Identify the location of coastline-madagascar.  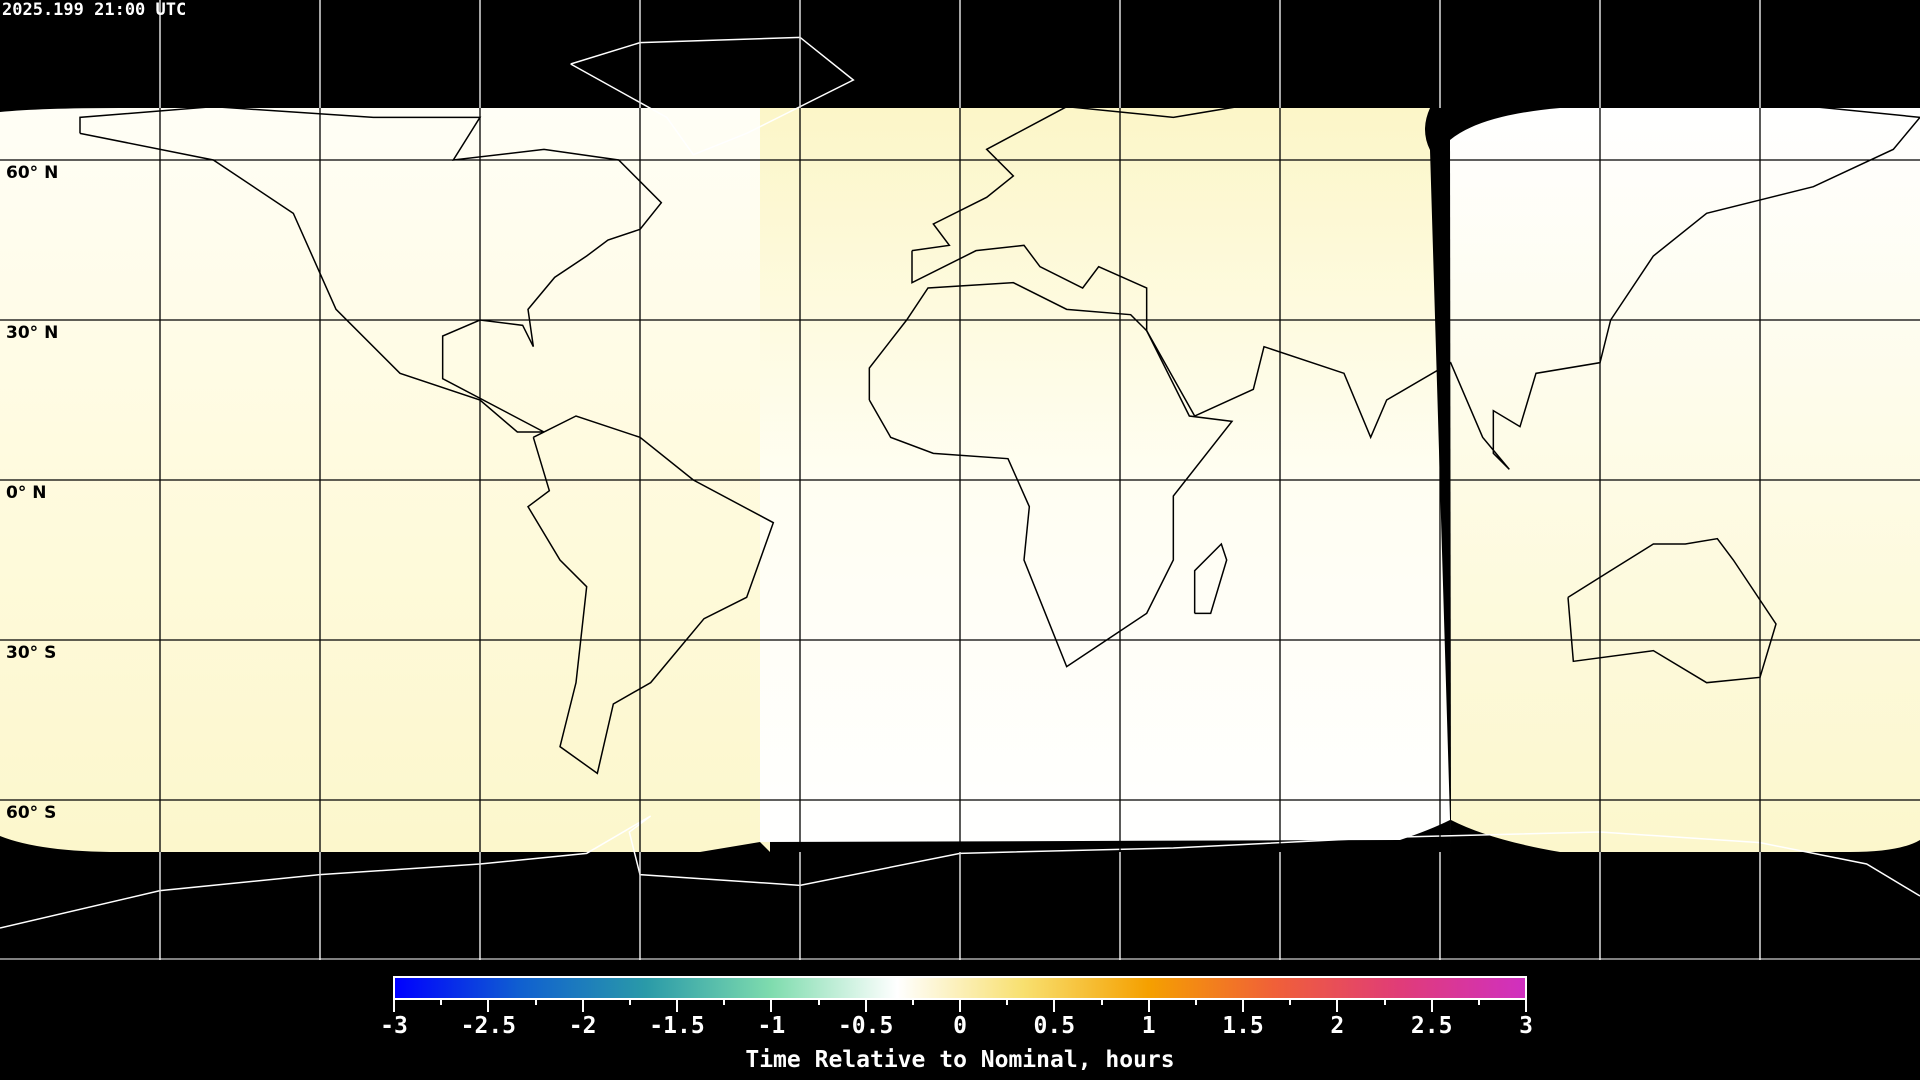
(1210, 578).